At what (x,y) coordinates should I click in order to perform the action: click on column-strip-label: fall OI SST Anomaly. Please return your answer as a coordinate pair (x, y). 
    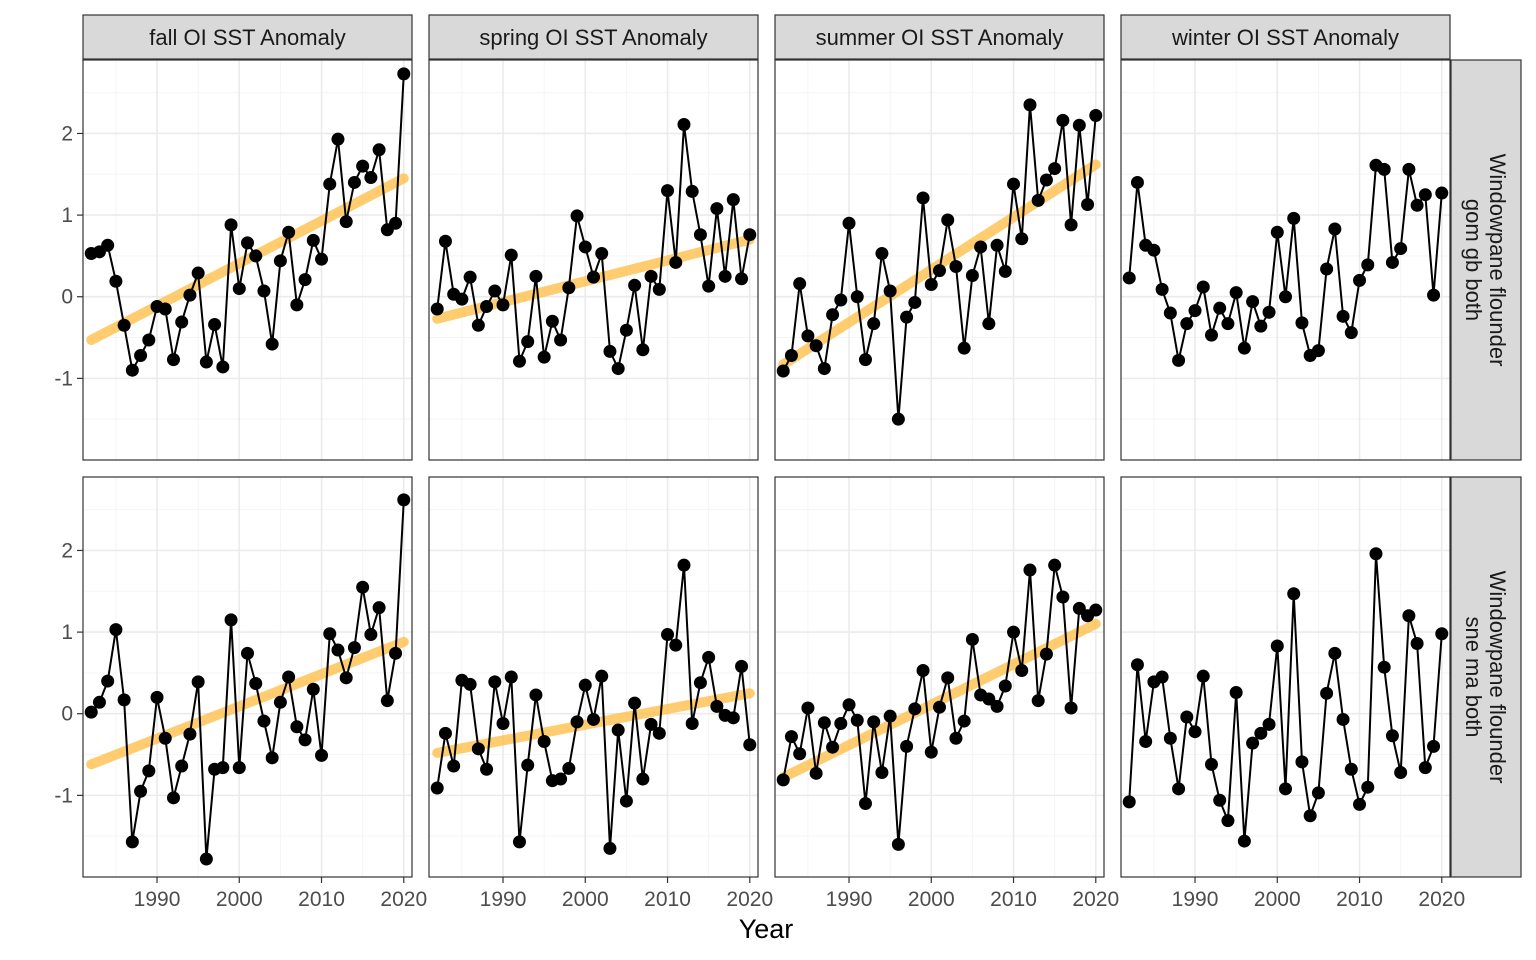
    Looking at the image, I should click on (247, 37).